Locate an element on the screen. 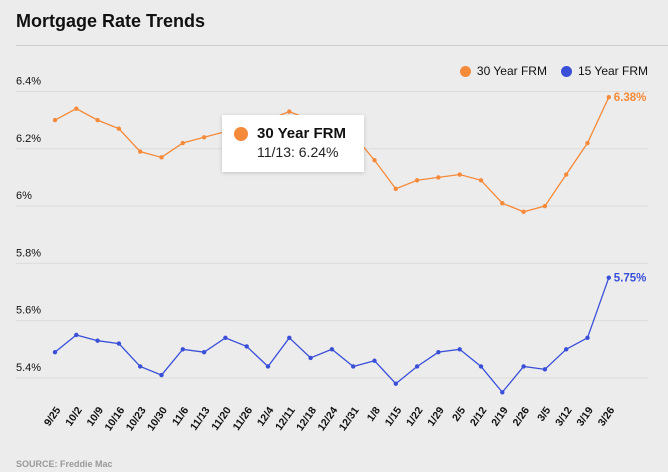  tooltip-series-name: 30 Year FRM is located at coordinates (301, 133).